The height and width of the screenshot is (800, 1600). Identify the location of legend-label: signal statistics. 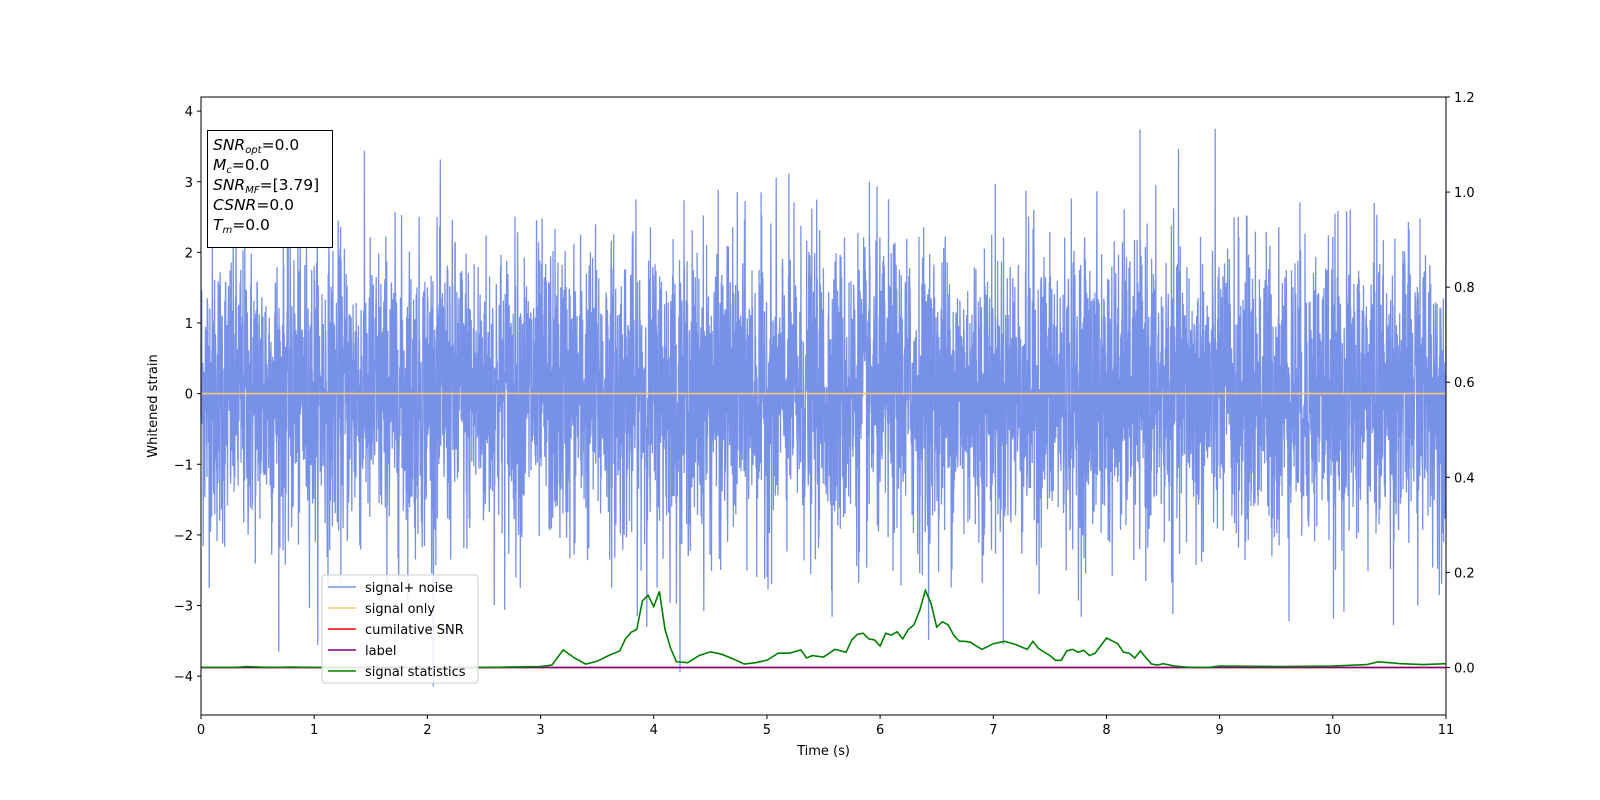
(415, 672).